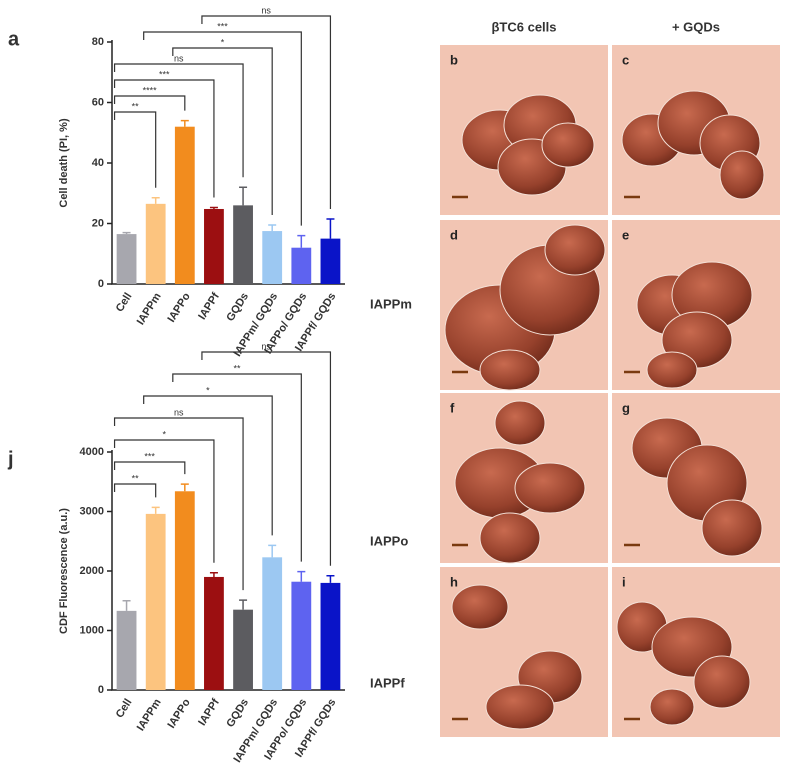 This screenshot has height=770, width=800. What do you see at coordinates (454, 581) in the screenshot?
I see `panel-label: h` at bounding box center [454, 581].